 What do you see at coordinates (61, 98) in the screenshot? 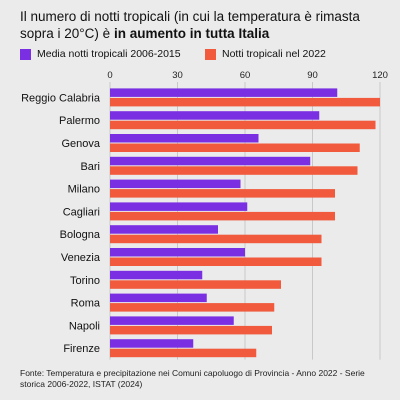
I see `category-label: Reggio Calabria` at bounding box center [61, 98].